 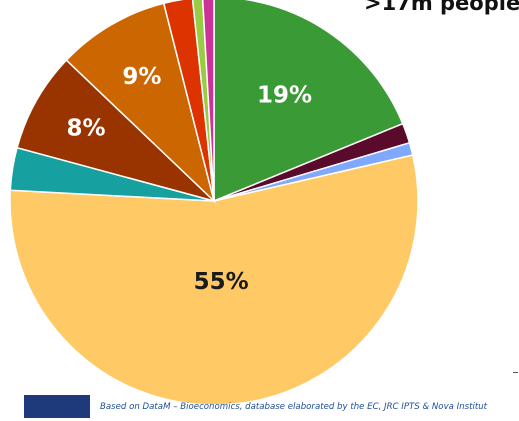 What do you see at coordinates (515, 372) in the screenshot?
I see `edge-tick` at bounding box center [515, 372].